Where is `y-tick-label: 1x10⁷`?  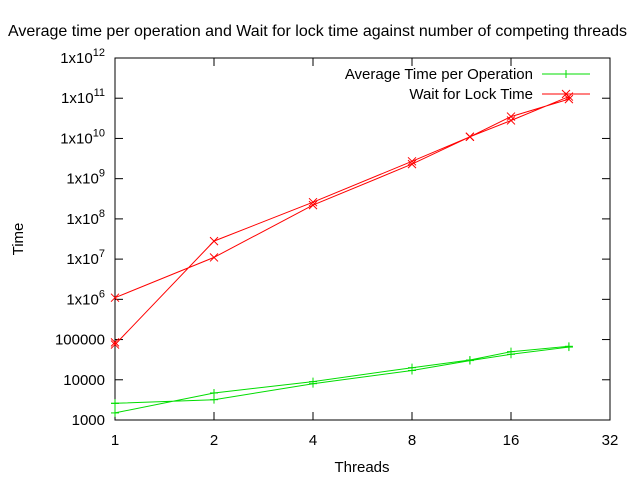
y-tick-label: 1x10⁷ is located at coordinates (85, 258).